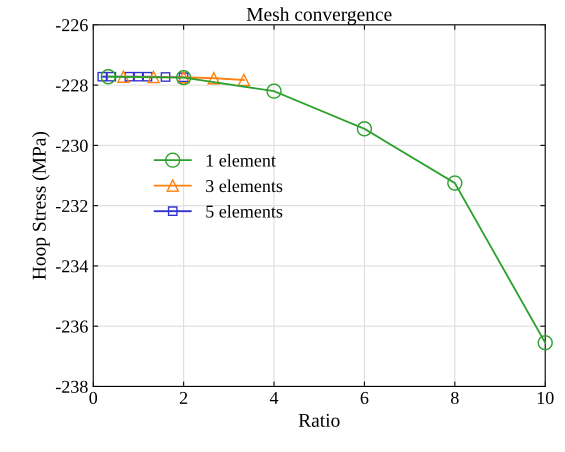 The image size is (565, 452). Describe the element at coordinates (319, 16) in the screenshot. I see `chart-title: Mesh convergence` at that location.